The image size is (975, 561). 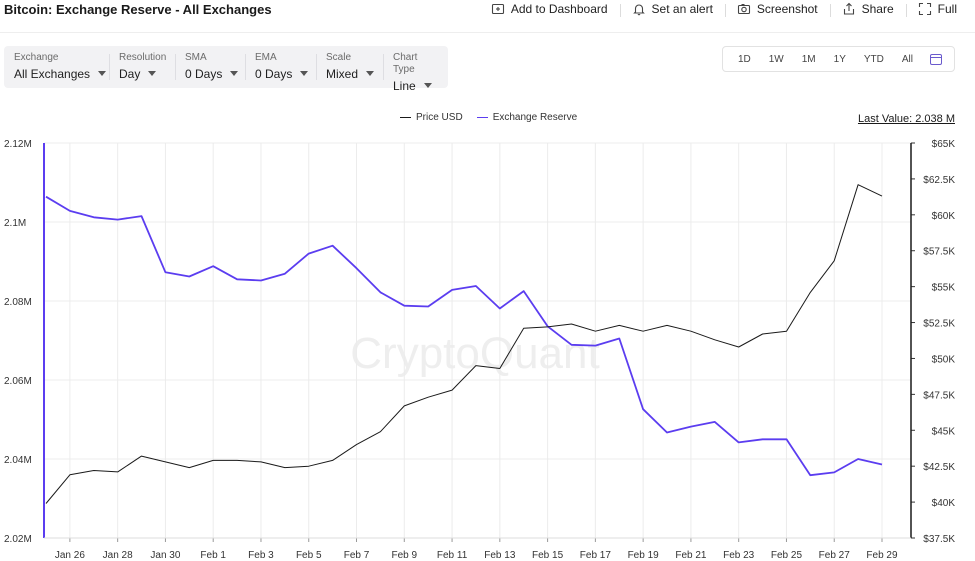 I want to click on x-tick-label: Feb 21, so click(x=691, y=555).